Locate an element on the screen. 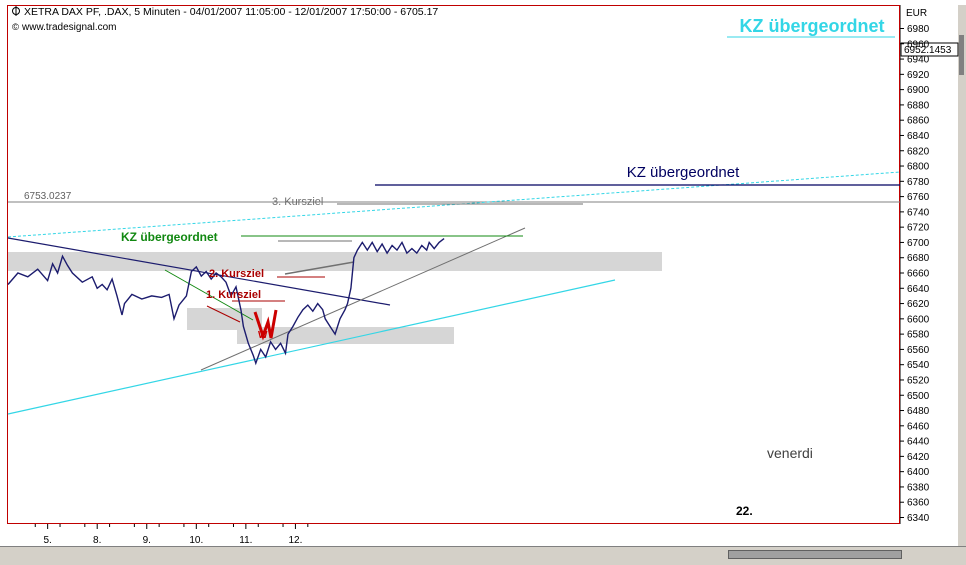 This screenshot has width=966, height=565. day-22-label: 22. is located at coordinates (744, 511).